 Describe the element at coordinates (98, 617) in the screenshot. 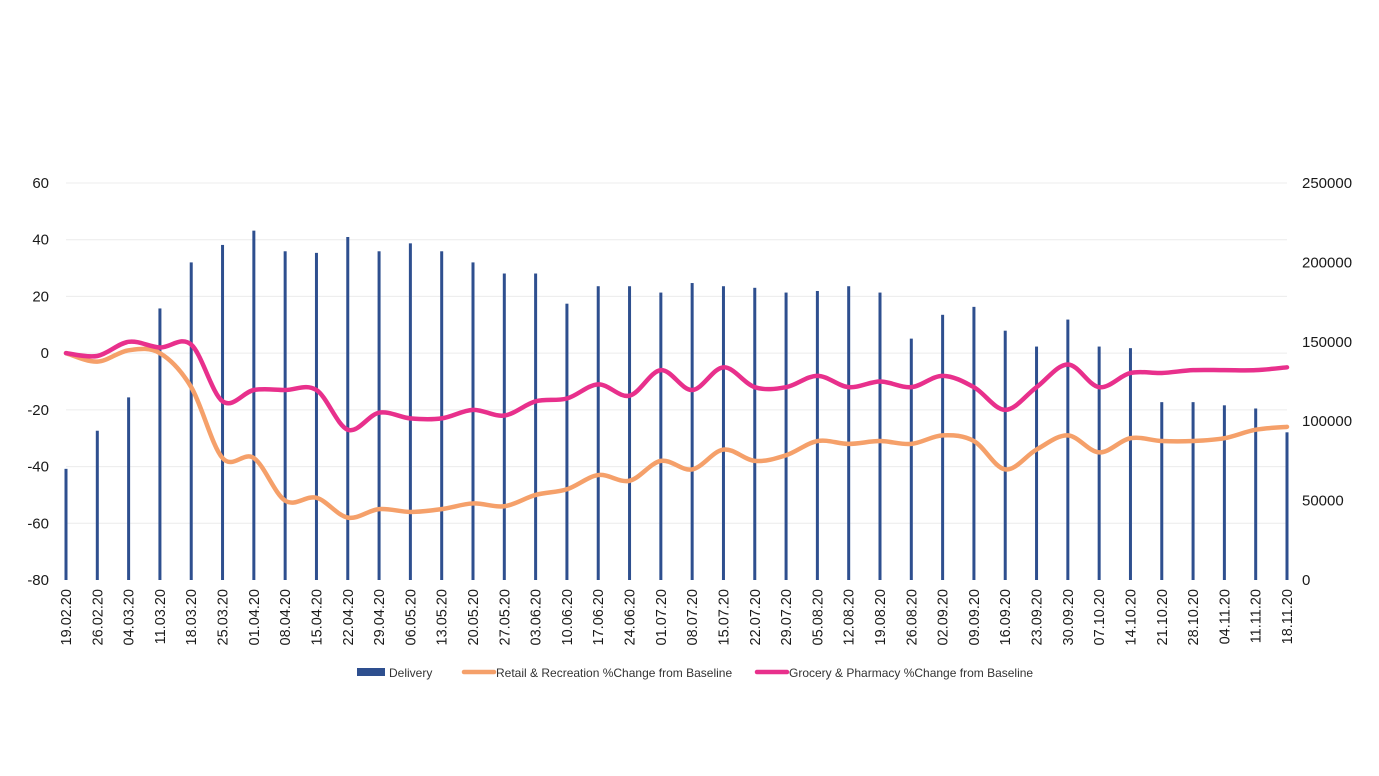

I see `x-tick-label: 26.02.20` at that location.